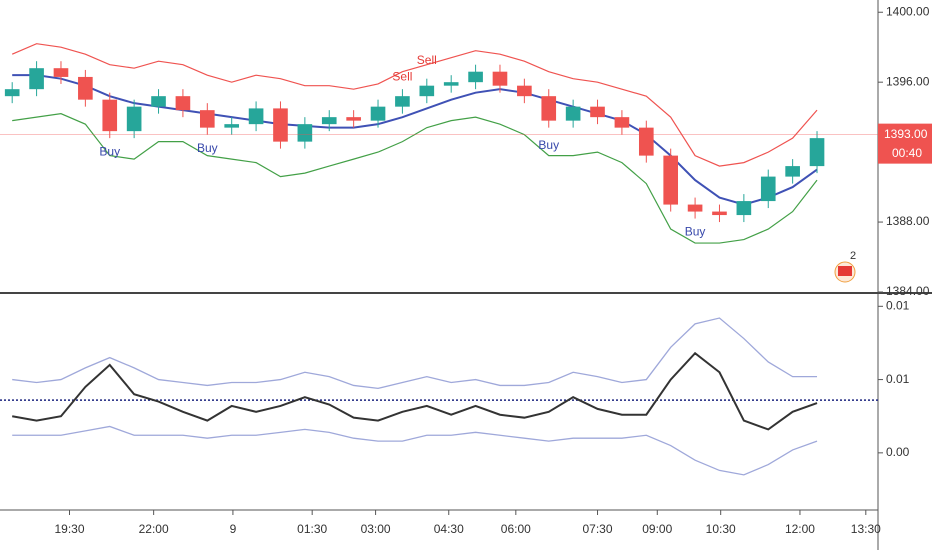 The width and height of the screenshot is (932, 550). Describe the element at coordinates (845, 271) in the screenshot. I see `badge-flag` at that location.